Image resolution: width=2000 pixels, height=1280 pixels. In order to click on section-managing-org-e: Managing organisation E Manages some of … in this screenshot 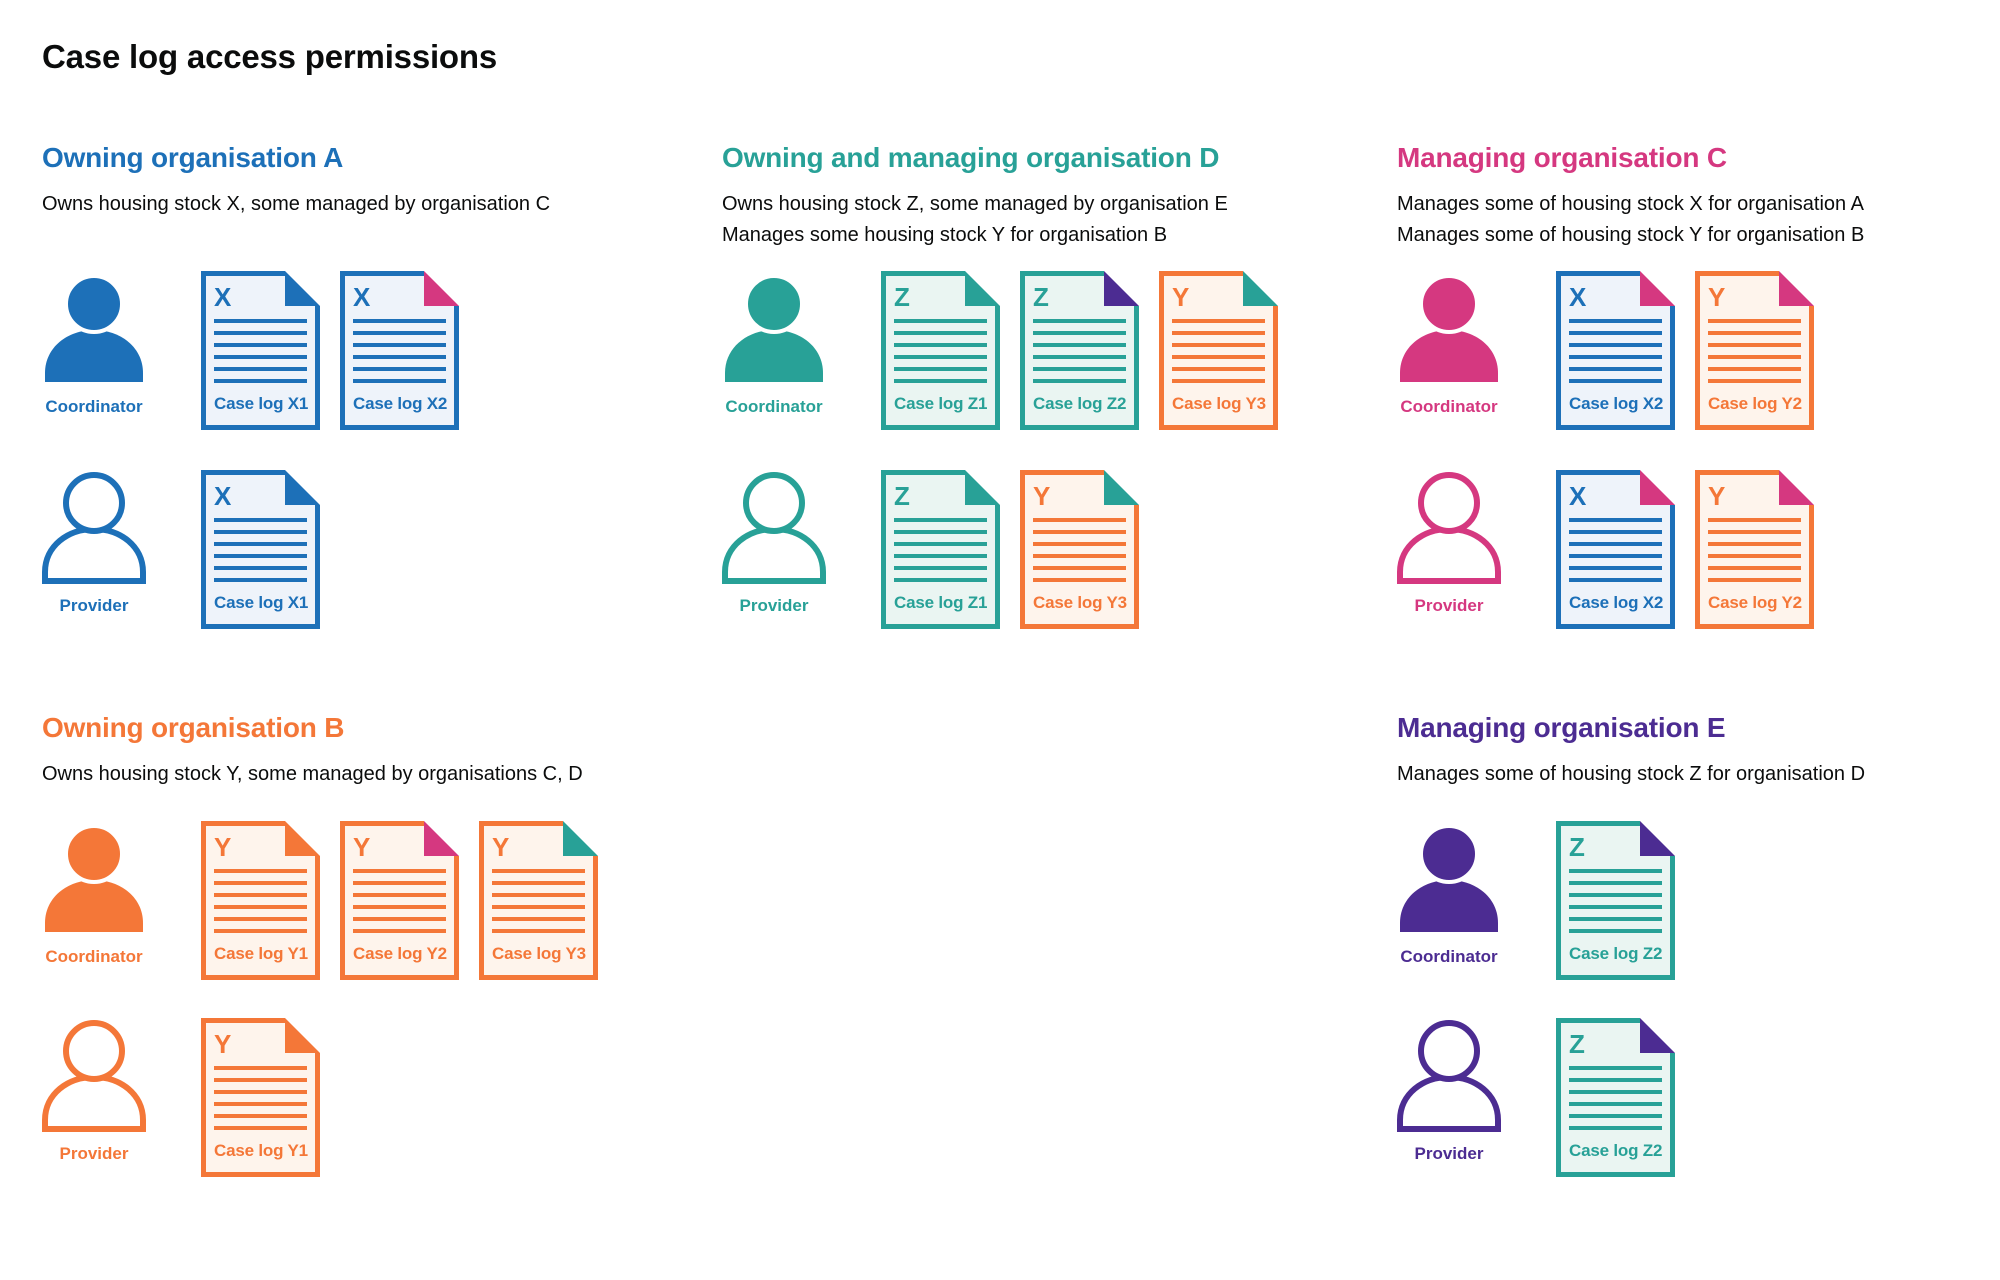, I will do `click(1698, 944)`.